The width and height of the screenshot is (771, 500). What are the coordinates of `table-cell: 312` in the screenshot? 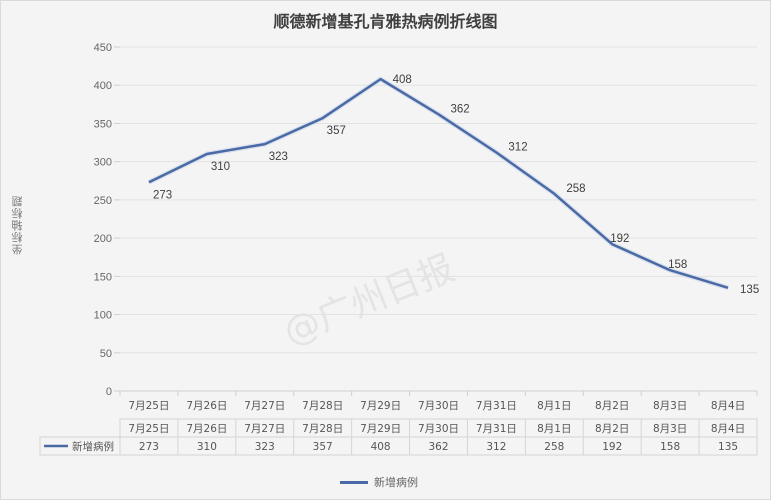 It's located at (496, 447).